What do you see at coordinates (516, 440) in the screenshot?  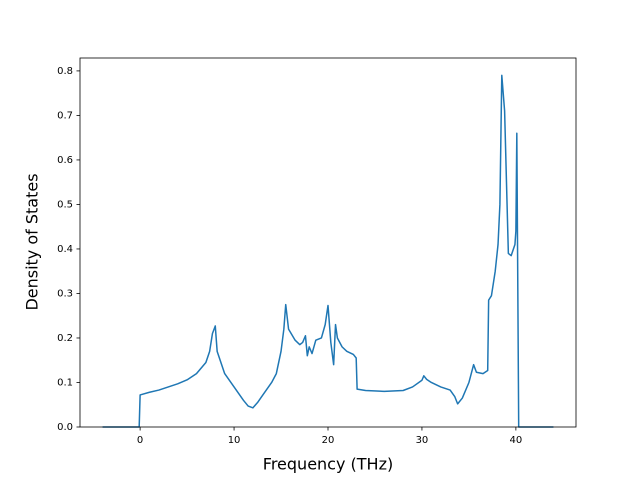 I see `x-tick-label: 40` at bounding box center [516, 440].